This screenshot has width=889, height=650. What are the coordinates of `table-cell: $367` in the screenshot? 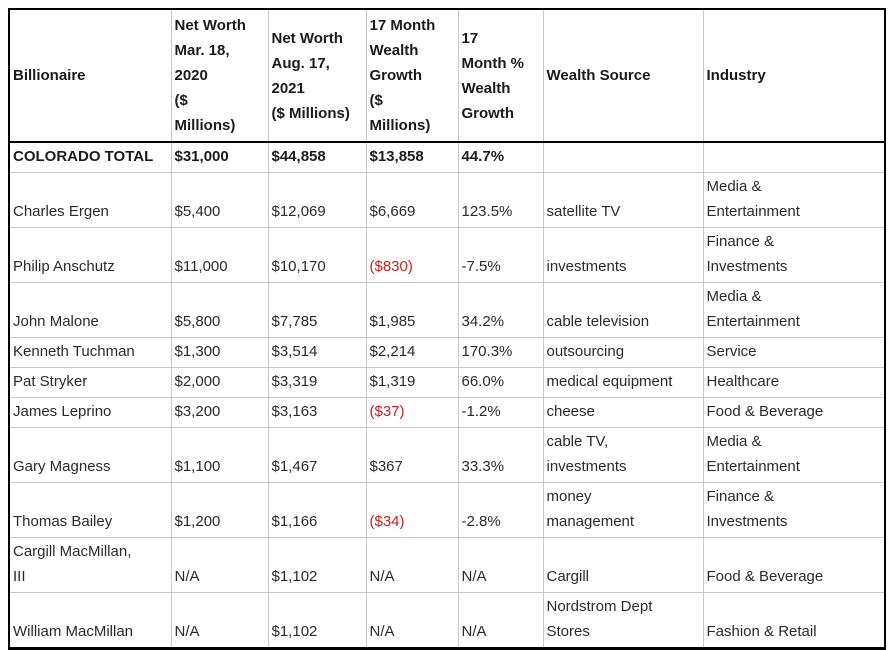 It's located at (412, 455).